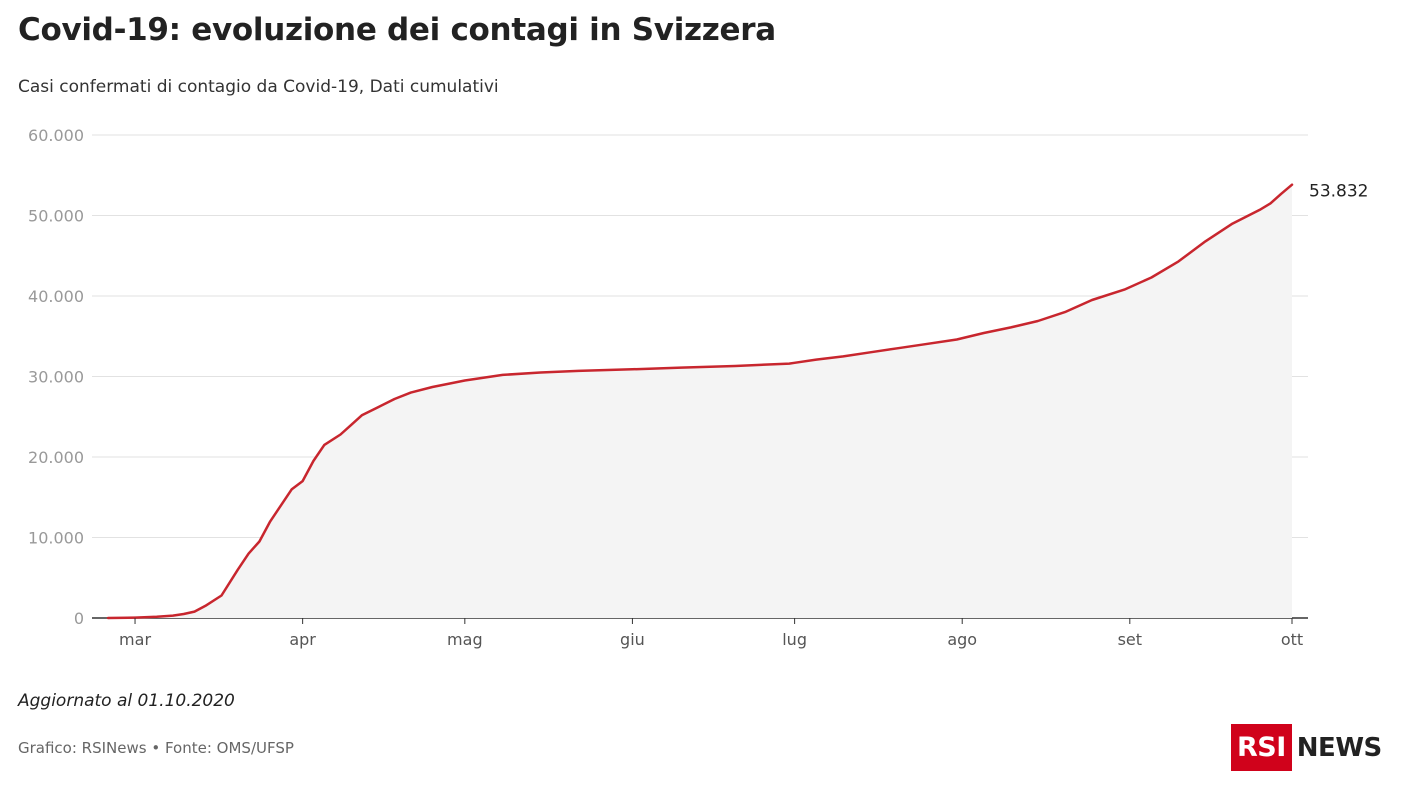  Describe the element at coordinates (302, 639) in the screenshot. I see `x-tick-label: apr` at that location.